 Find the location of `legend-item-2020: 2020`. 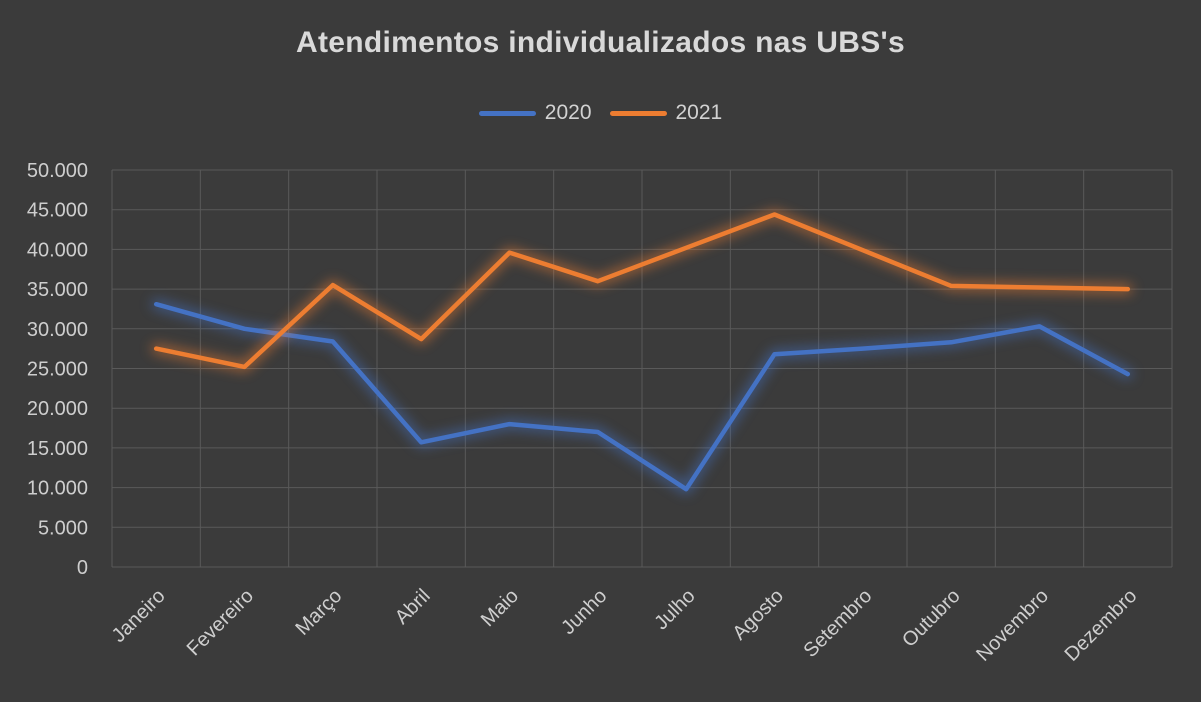

legend-item-2020: 2020 is located at coordinates (535, 113).